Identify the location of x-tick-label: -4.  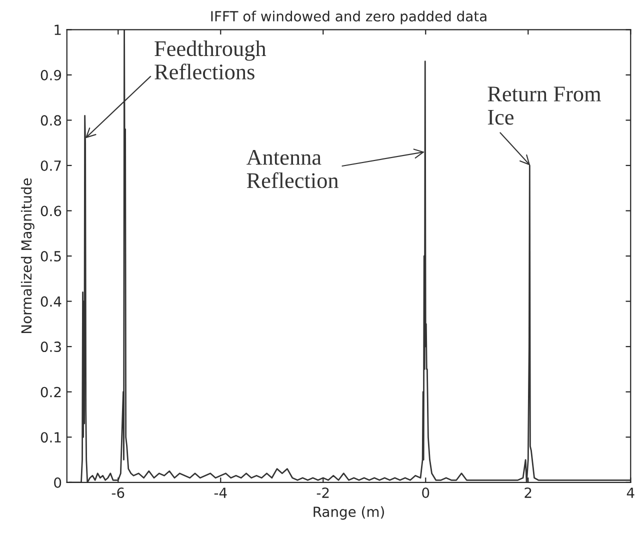
(220, 493).